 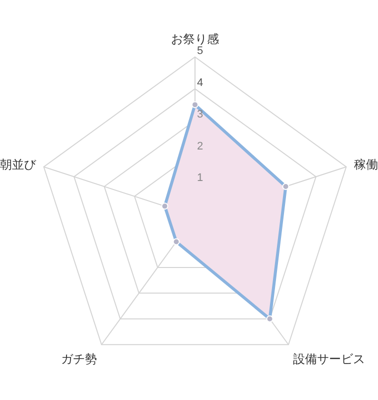 What do you see at coordinates (200, 114) in the screenshot?
I see `y-tick-label: 3` at bounding box center [200, 114].